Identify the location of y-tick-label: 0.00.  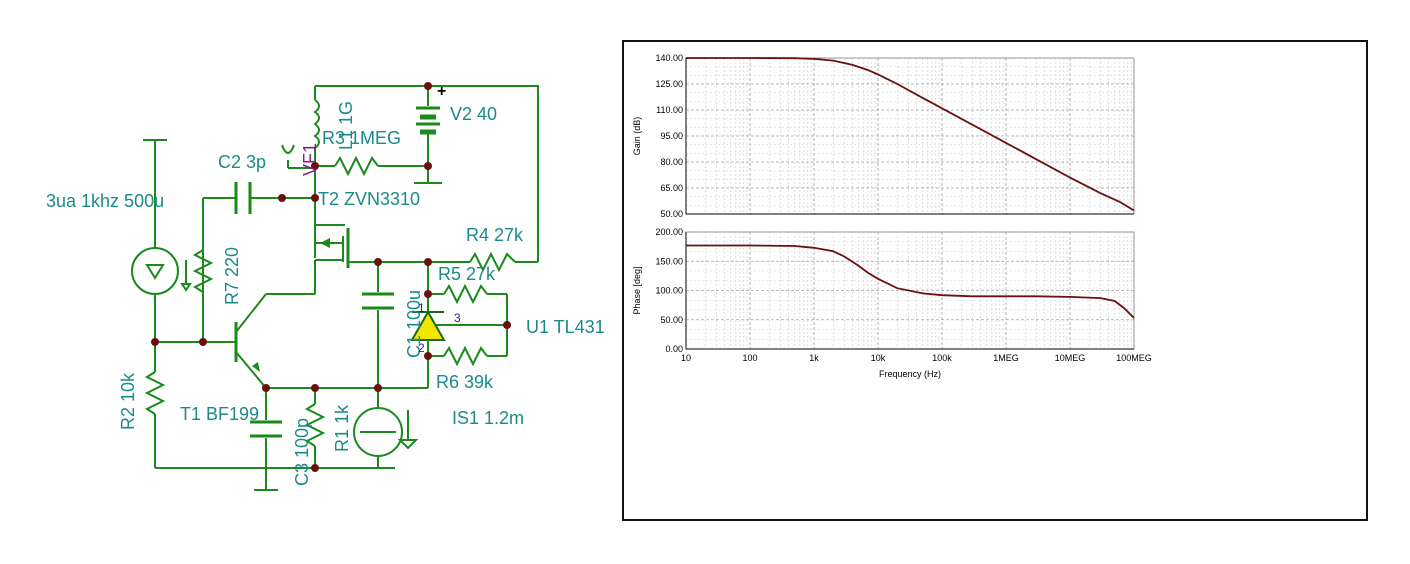
(674, 349).